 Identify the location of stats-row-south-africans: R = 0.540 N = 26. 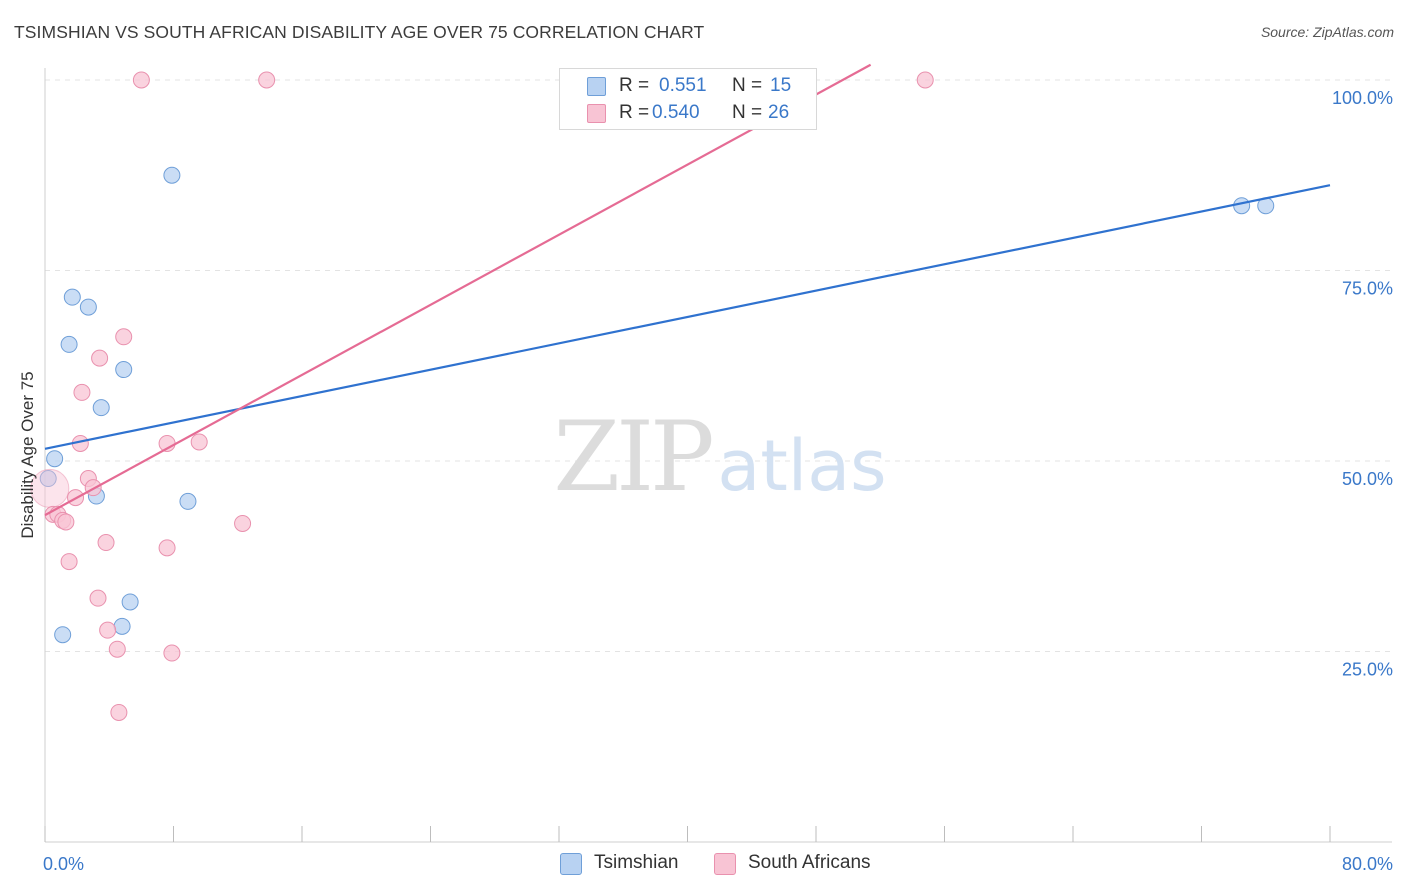
(688, 114).